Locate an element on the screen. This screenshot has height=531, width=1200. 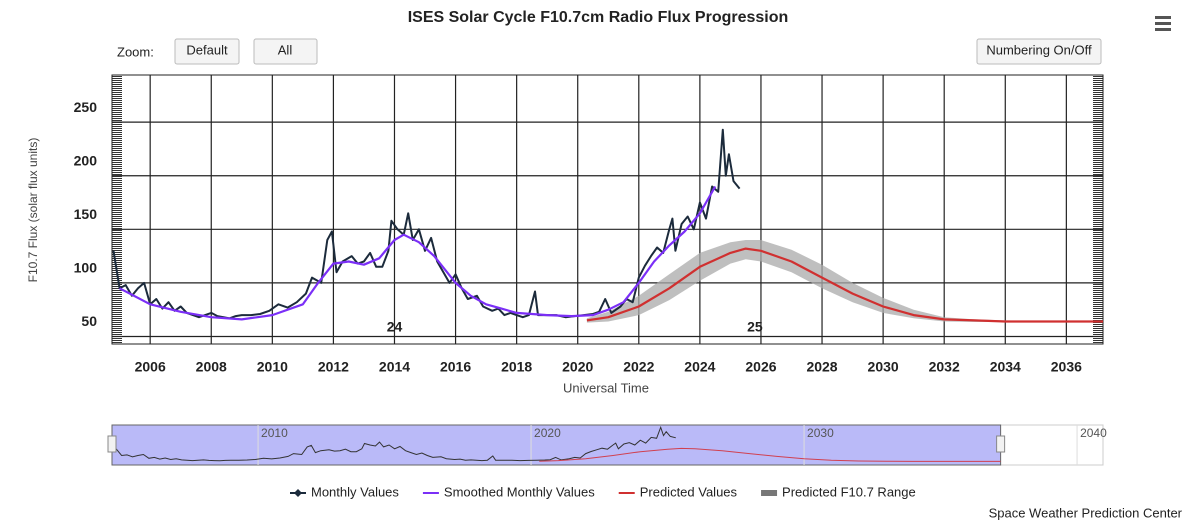
button-label: Numbering On/Off is located at coordinates (1039, 49).